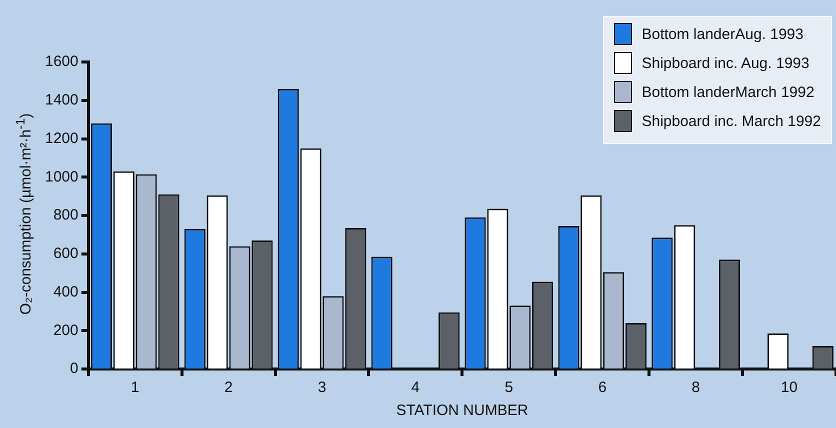 The image size is (836, 428). I want to click on legend-label: Bottom landerAug. 1993, so click(723, 34).